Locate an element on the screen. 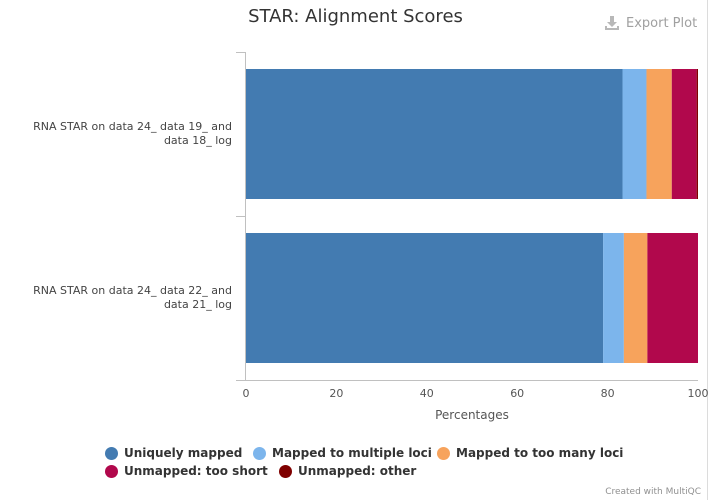 The image size is (711, 500). chart-title: STAR: Alignment Scores is located at coordinates (355, 16).